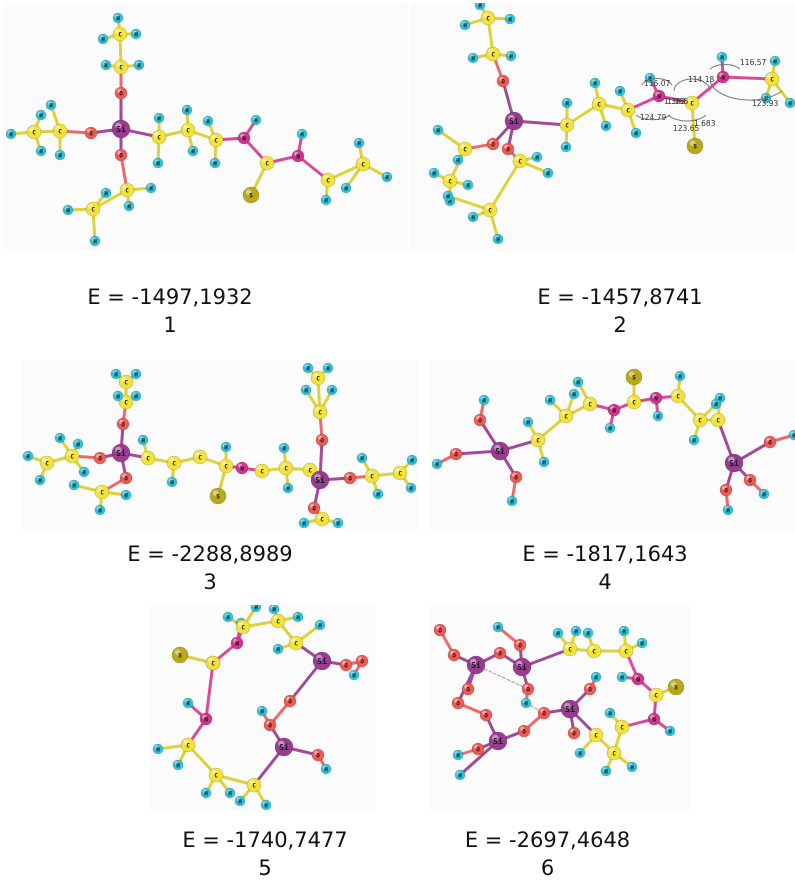 This screenshot has height=882, width=795. What do you see at coordinates (242, 468) in the screenshot?
I see `nitrogen-atom` at bounding box center [242, 468].